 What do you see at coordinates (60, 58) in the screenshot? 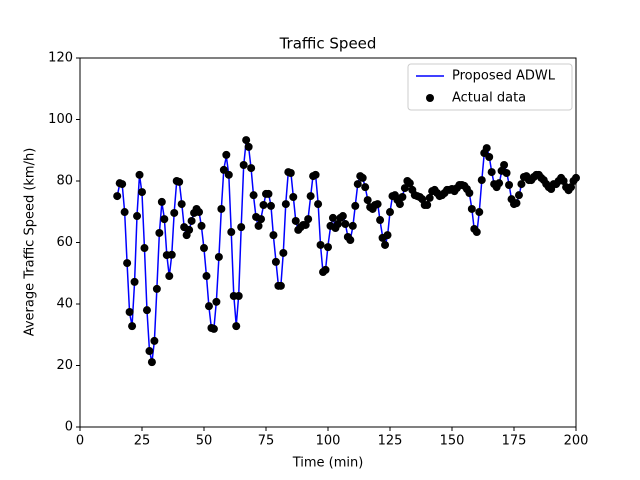
I see `y-tick-label: 120` at bounding box center [60, 58].